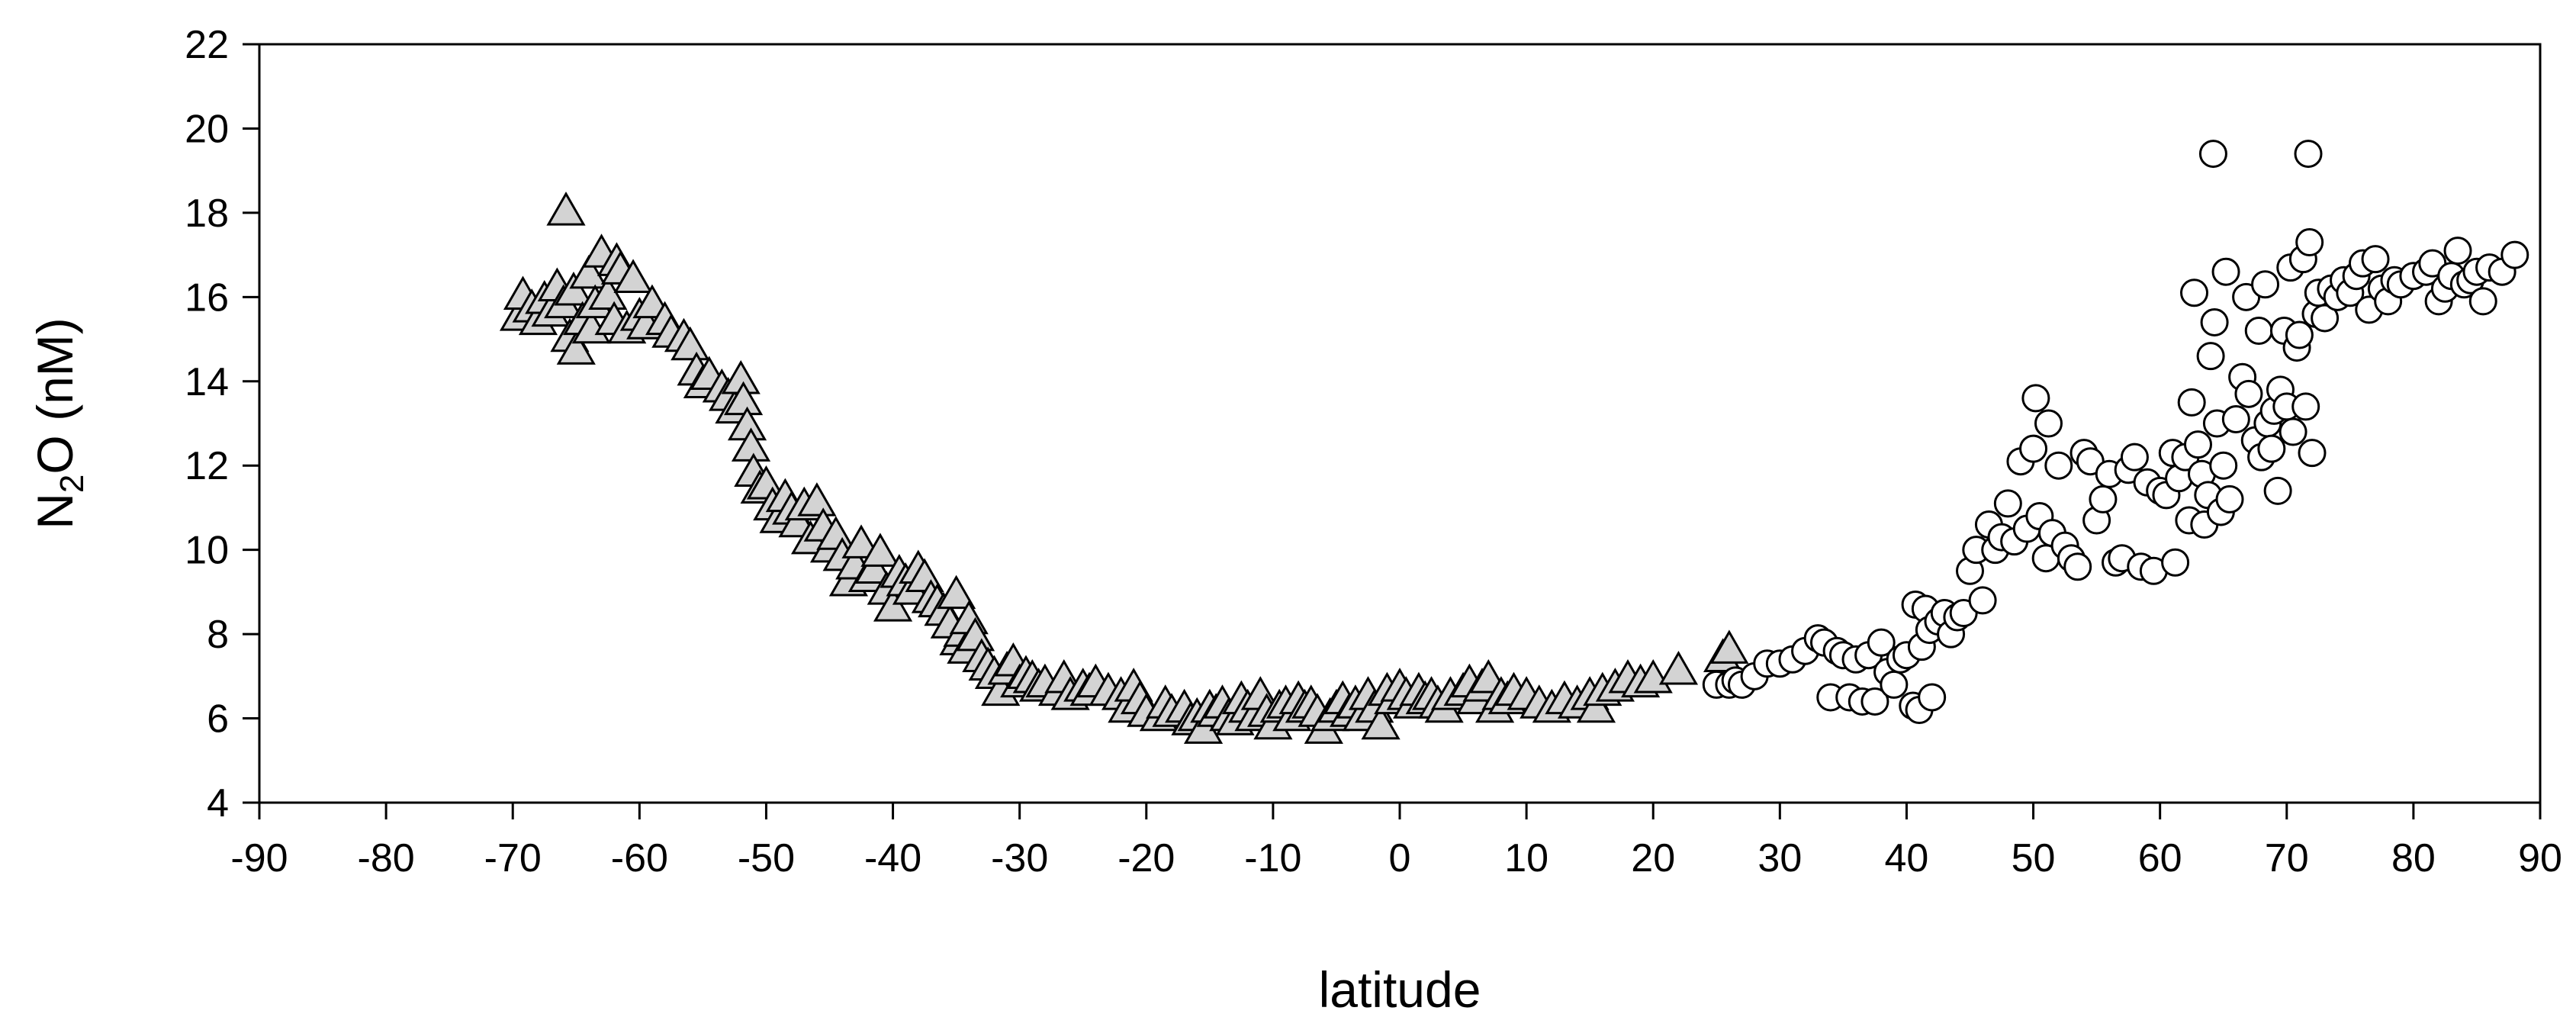 Image resolution: width=2576 pixels, height=1030 pixels. I want to click on x-tick-label: 50, so click(2034, 858).